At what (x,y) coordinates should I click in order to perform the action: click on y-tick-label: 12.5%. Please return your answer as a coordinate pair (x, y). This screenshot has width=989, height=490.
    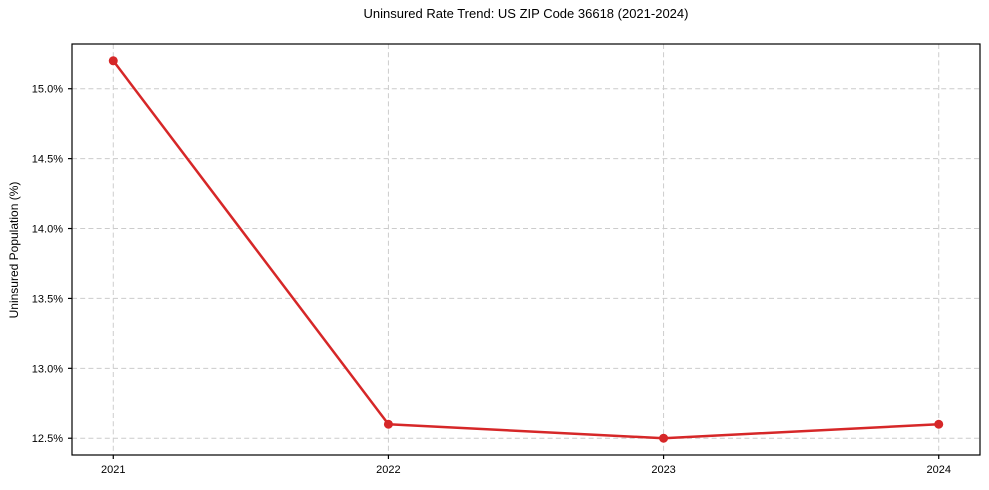
    Looking at the image, I should click on (47, 439).